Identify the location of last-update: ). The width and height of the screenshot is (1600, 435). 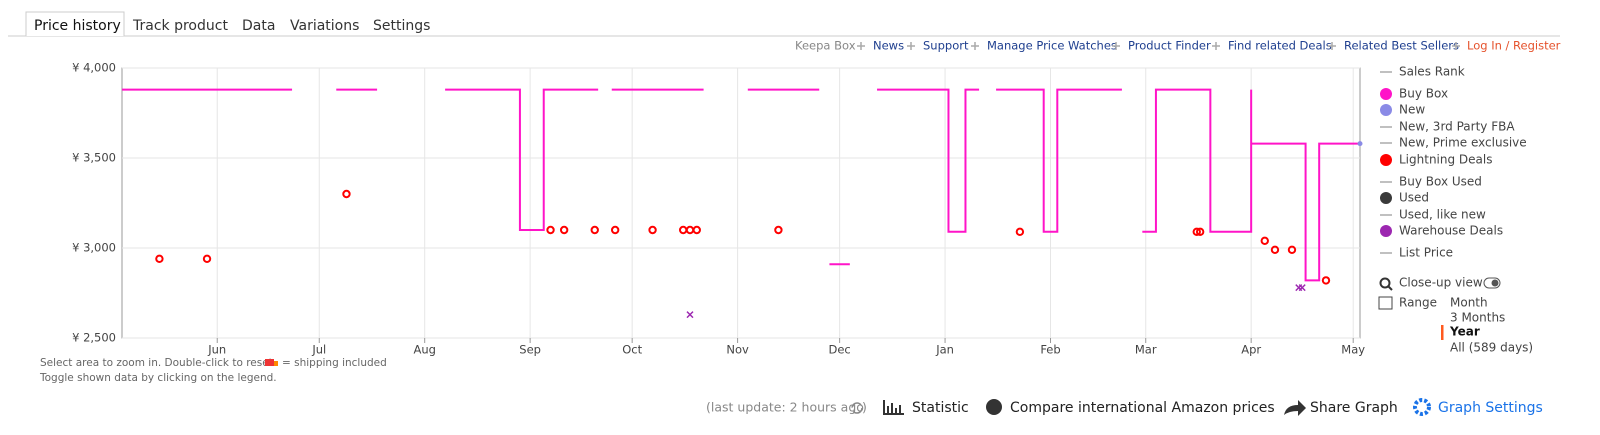
(864, 407).